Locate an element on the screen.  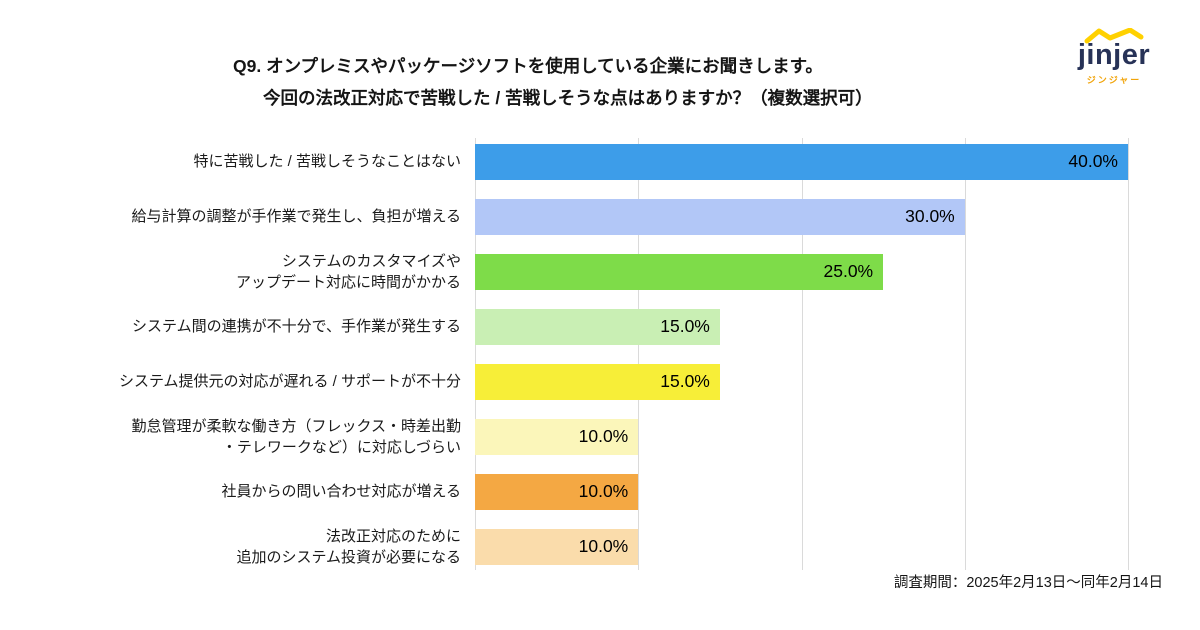
bar: 40.0% is located at coordinates (801, 161).